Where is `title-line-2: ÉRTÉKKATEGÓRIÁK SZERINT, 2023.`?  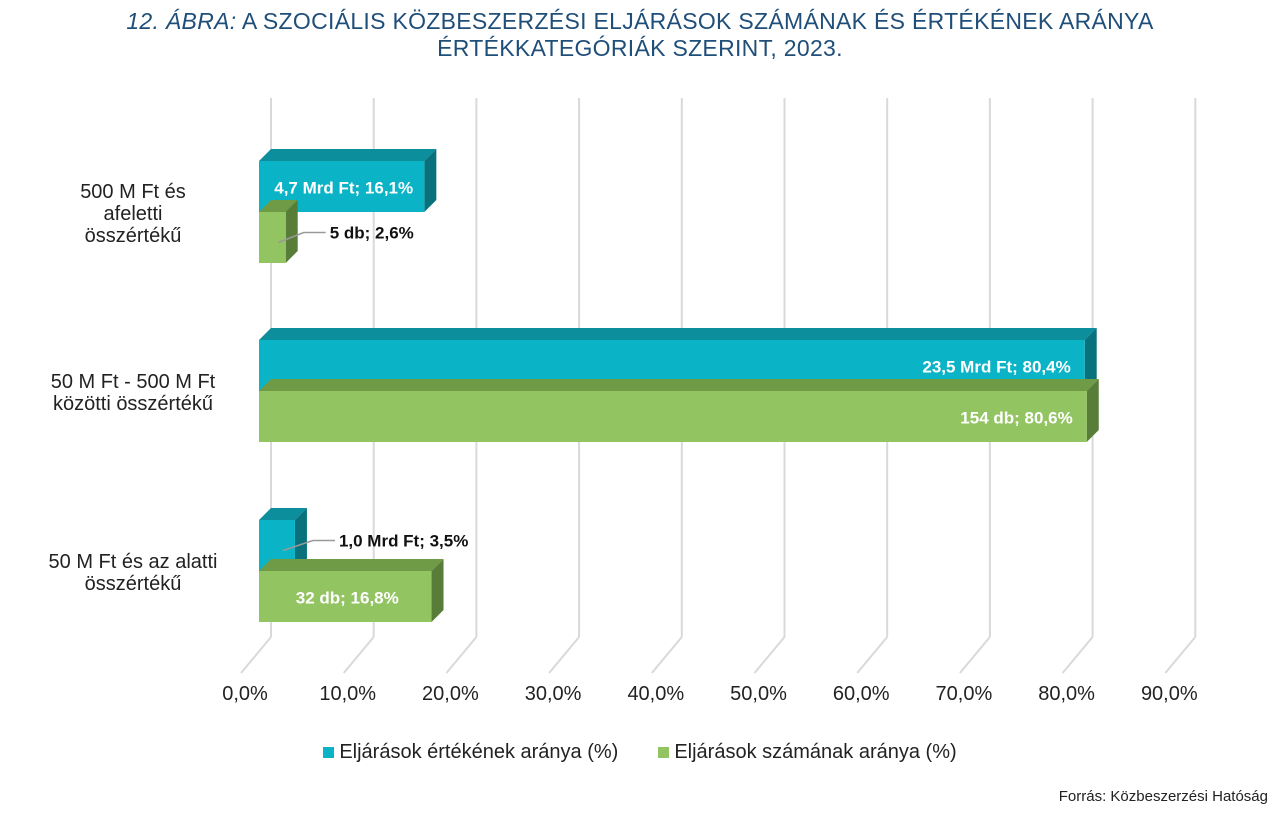
title-line-2: ÉRTÉKKATEGÓRIÁK SZERINT, 2023. is located at coordinates (640, 48).